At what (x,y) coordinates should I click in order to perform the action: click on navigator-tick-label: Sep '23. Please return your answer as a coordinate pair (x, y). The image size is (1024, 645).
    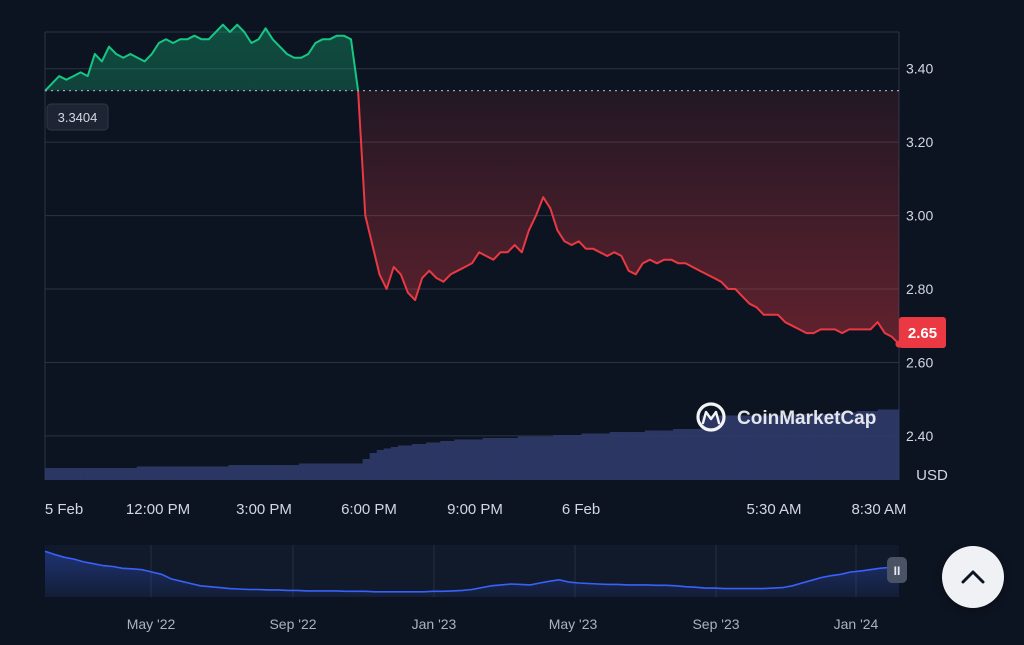
    Looking at the image, I should click on (715, 624).